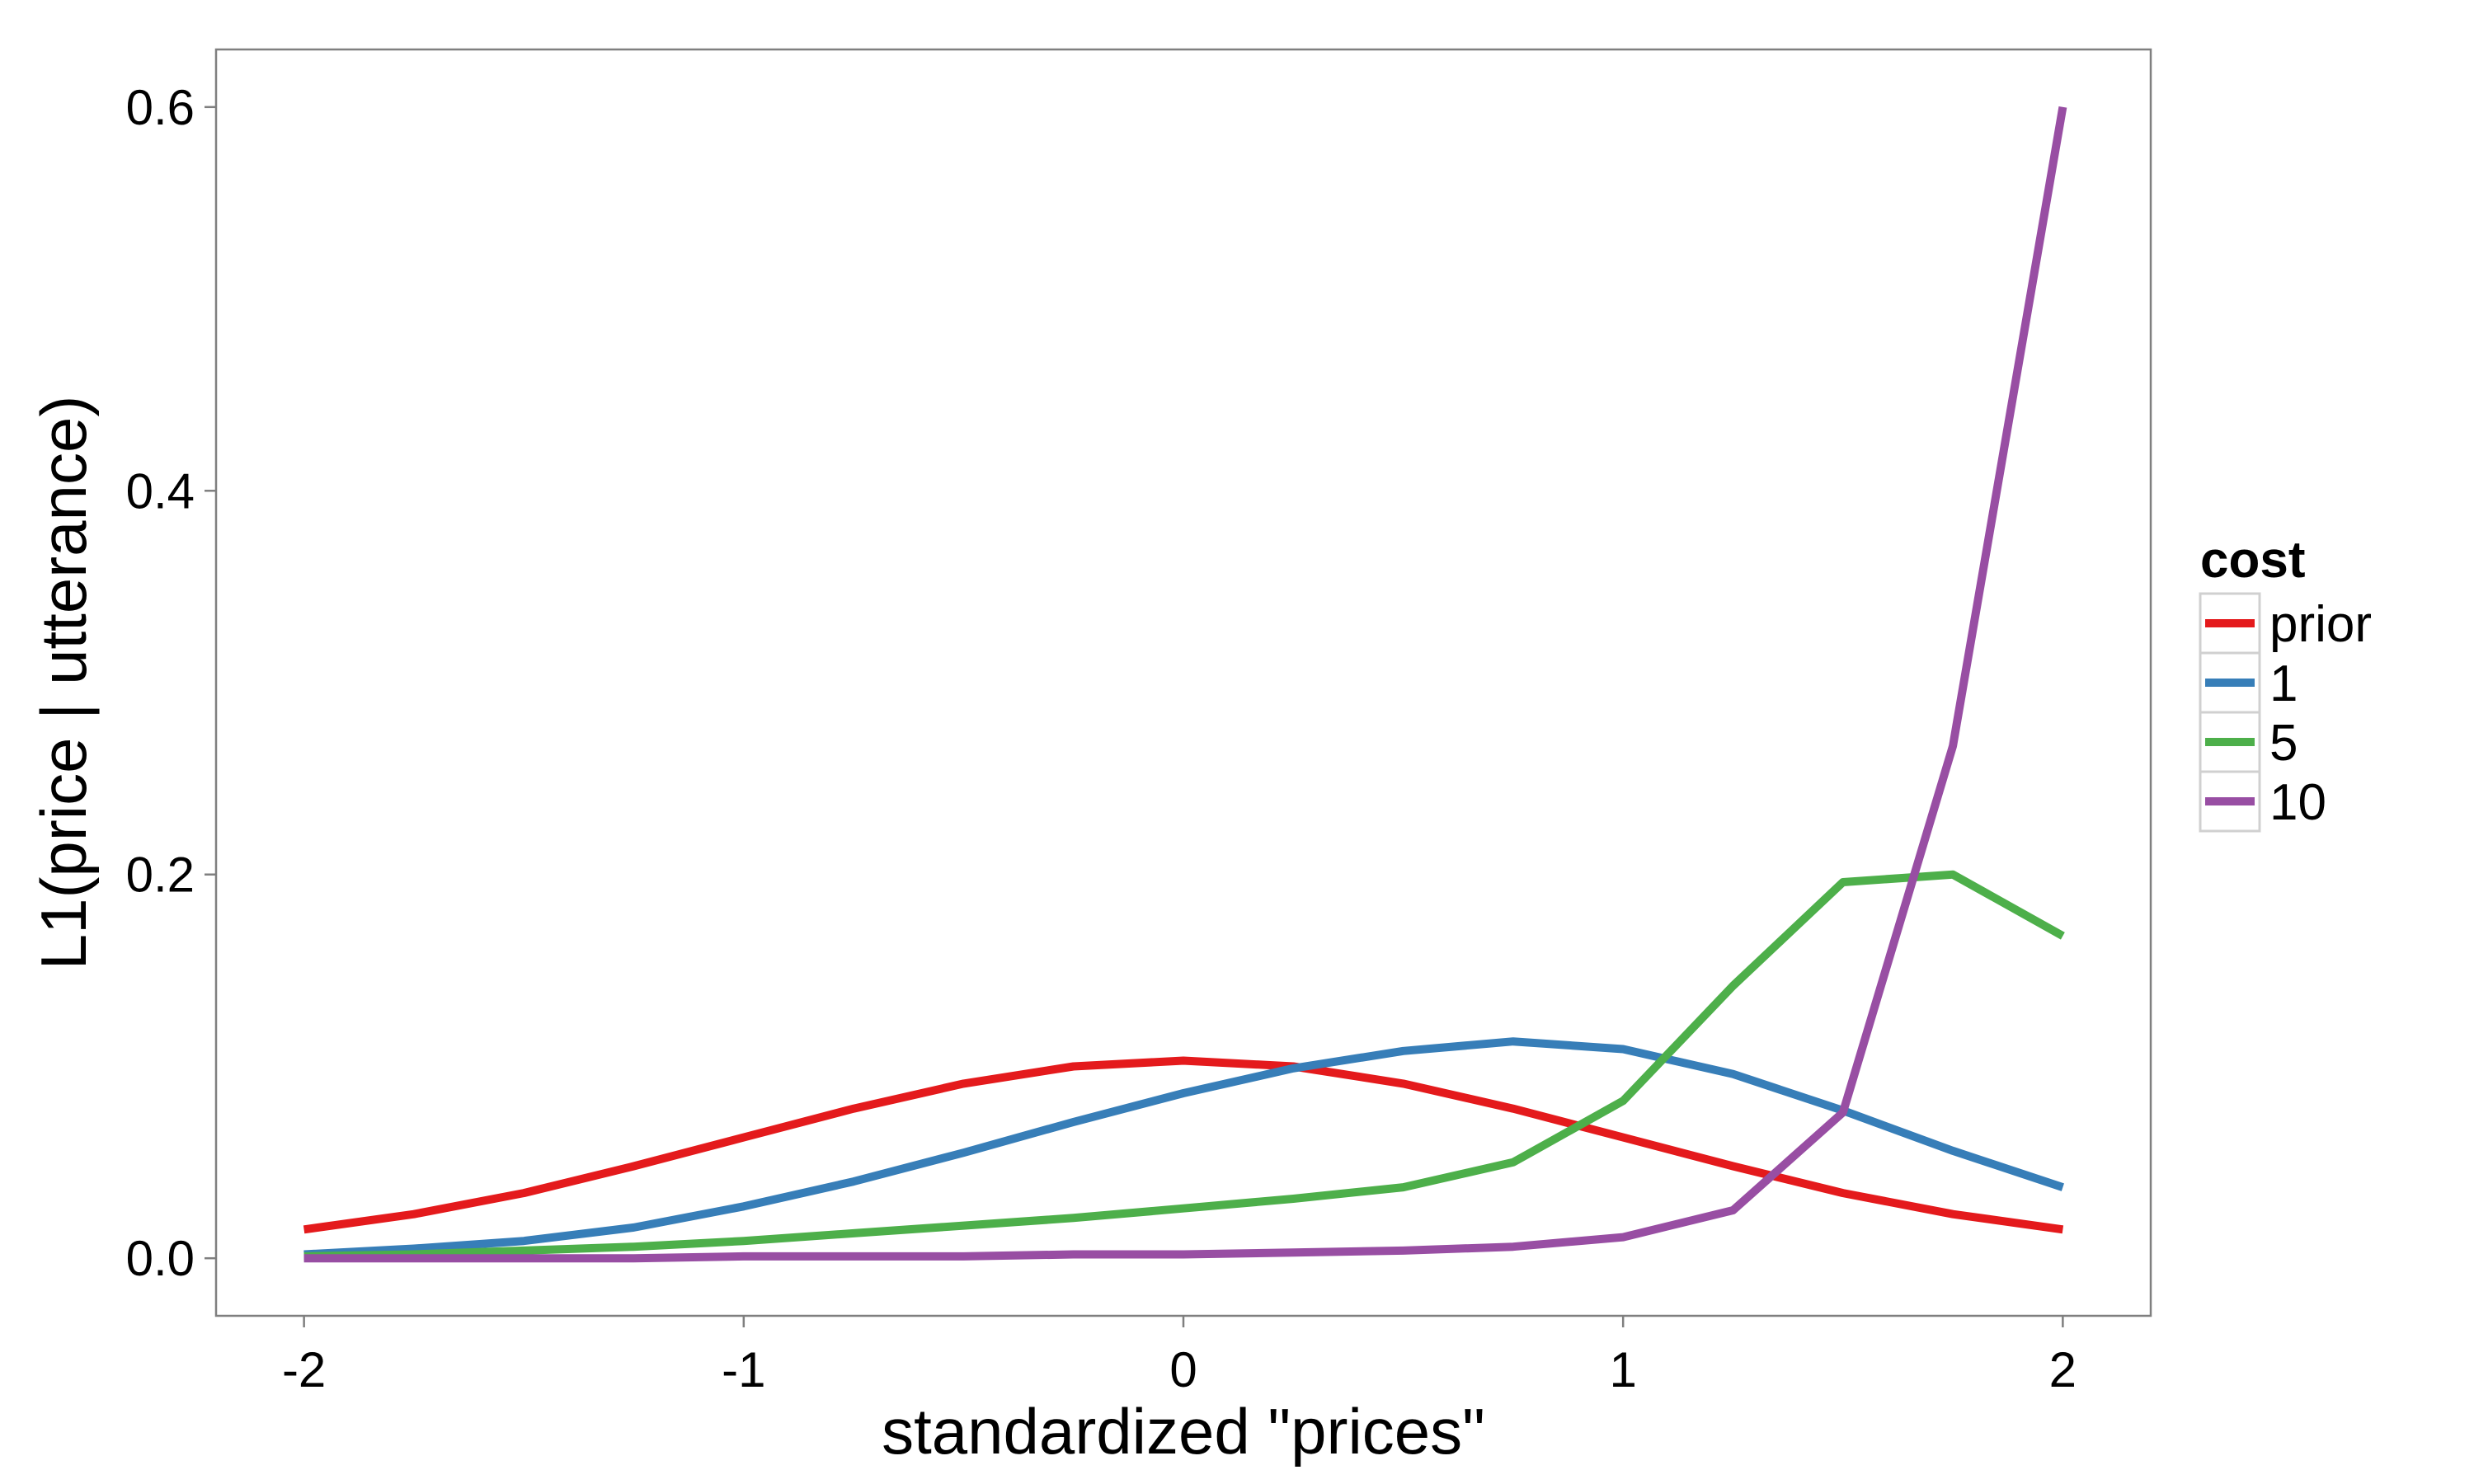 Image resolution: width=2474 pixels, height=1484 pixels. What do you see at coordinates (171, 683) in the screenshot?
I see `y-axis: 0.0 0.2 0.4 0.6` at bounding box center [171, 683].